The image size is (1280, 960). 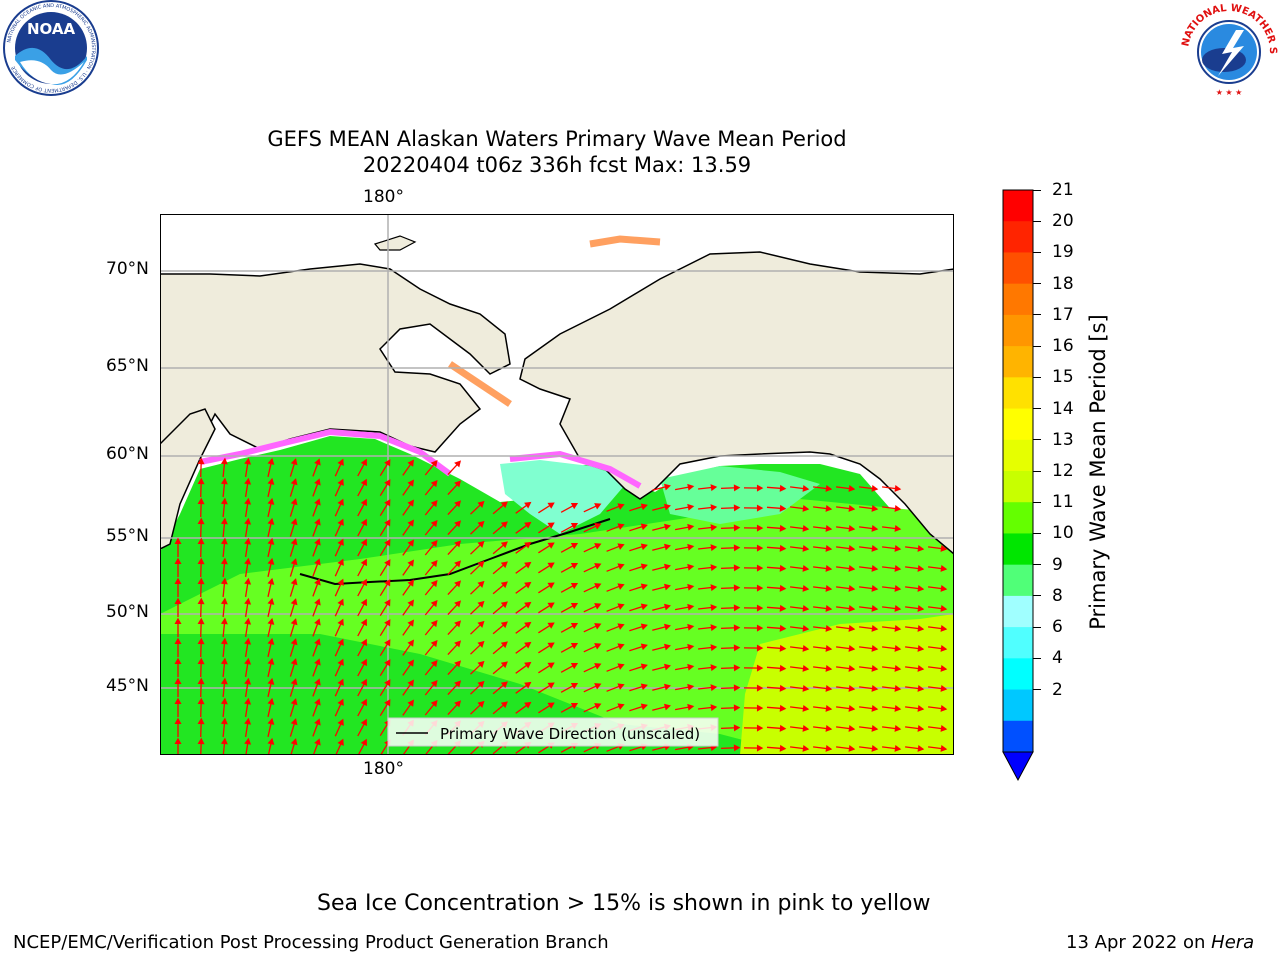 What do you see at coordinates (127, 269) in the screenshot?
I see `lat-label-70: 70°N` at bounding box center [127, 269].